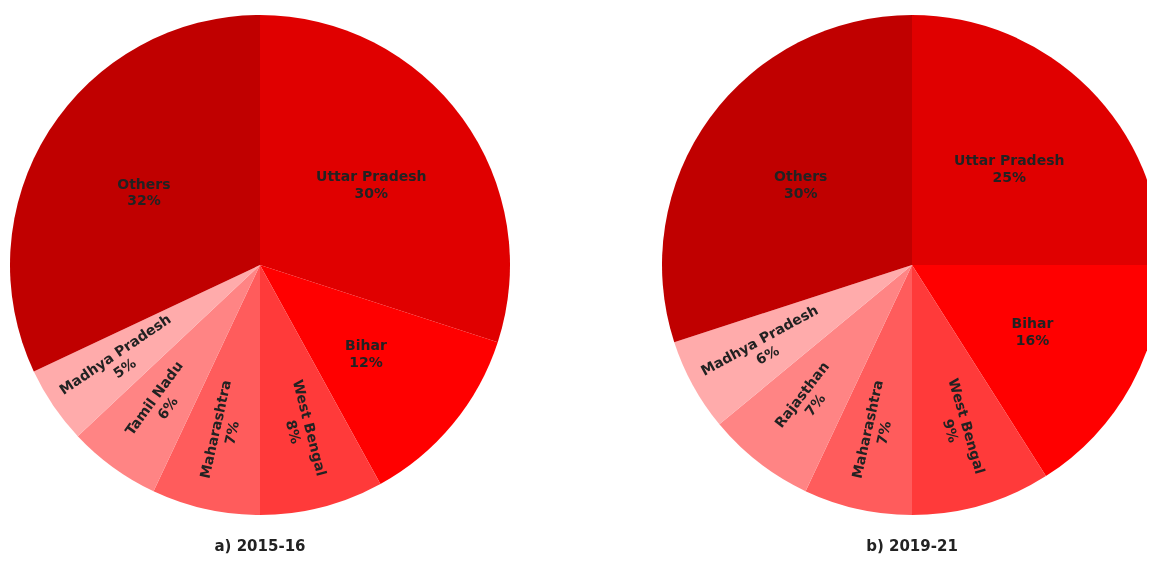 The width and height of the screenshot is (1155, 567). Describe the element at coordinates (379, 375) in the screenshot. I see `pie-slice` at that location.